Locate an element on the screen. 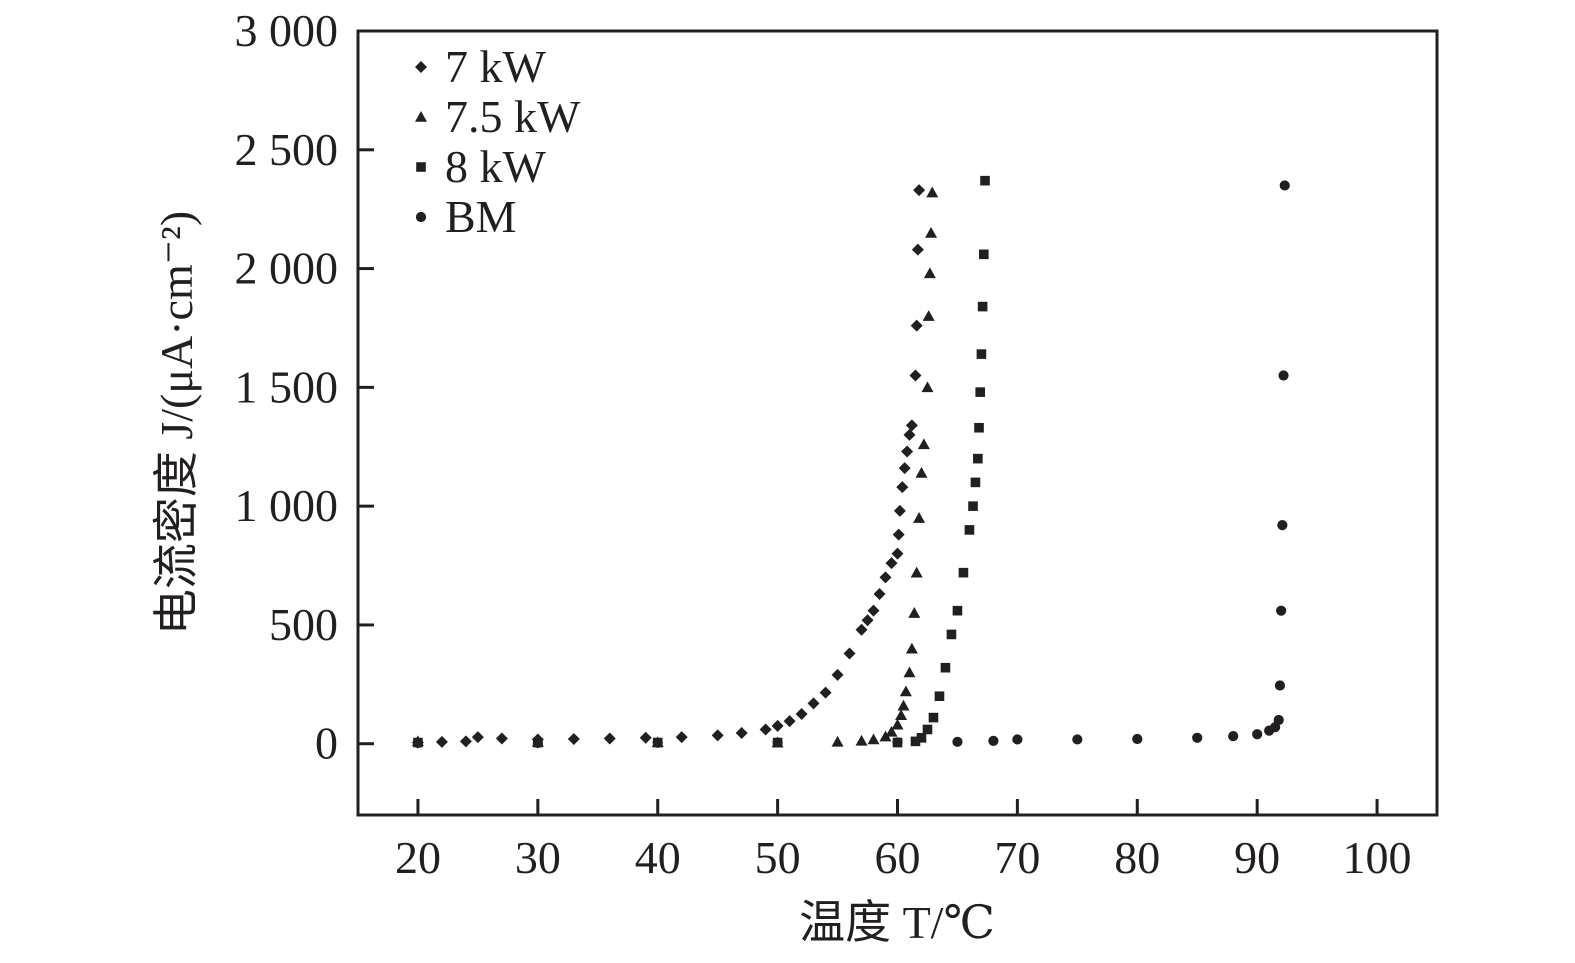  x-axis-title: 温度 T/℃ is located at coordinates (897, 922).